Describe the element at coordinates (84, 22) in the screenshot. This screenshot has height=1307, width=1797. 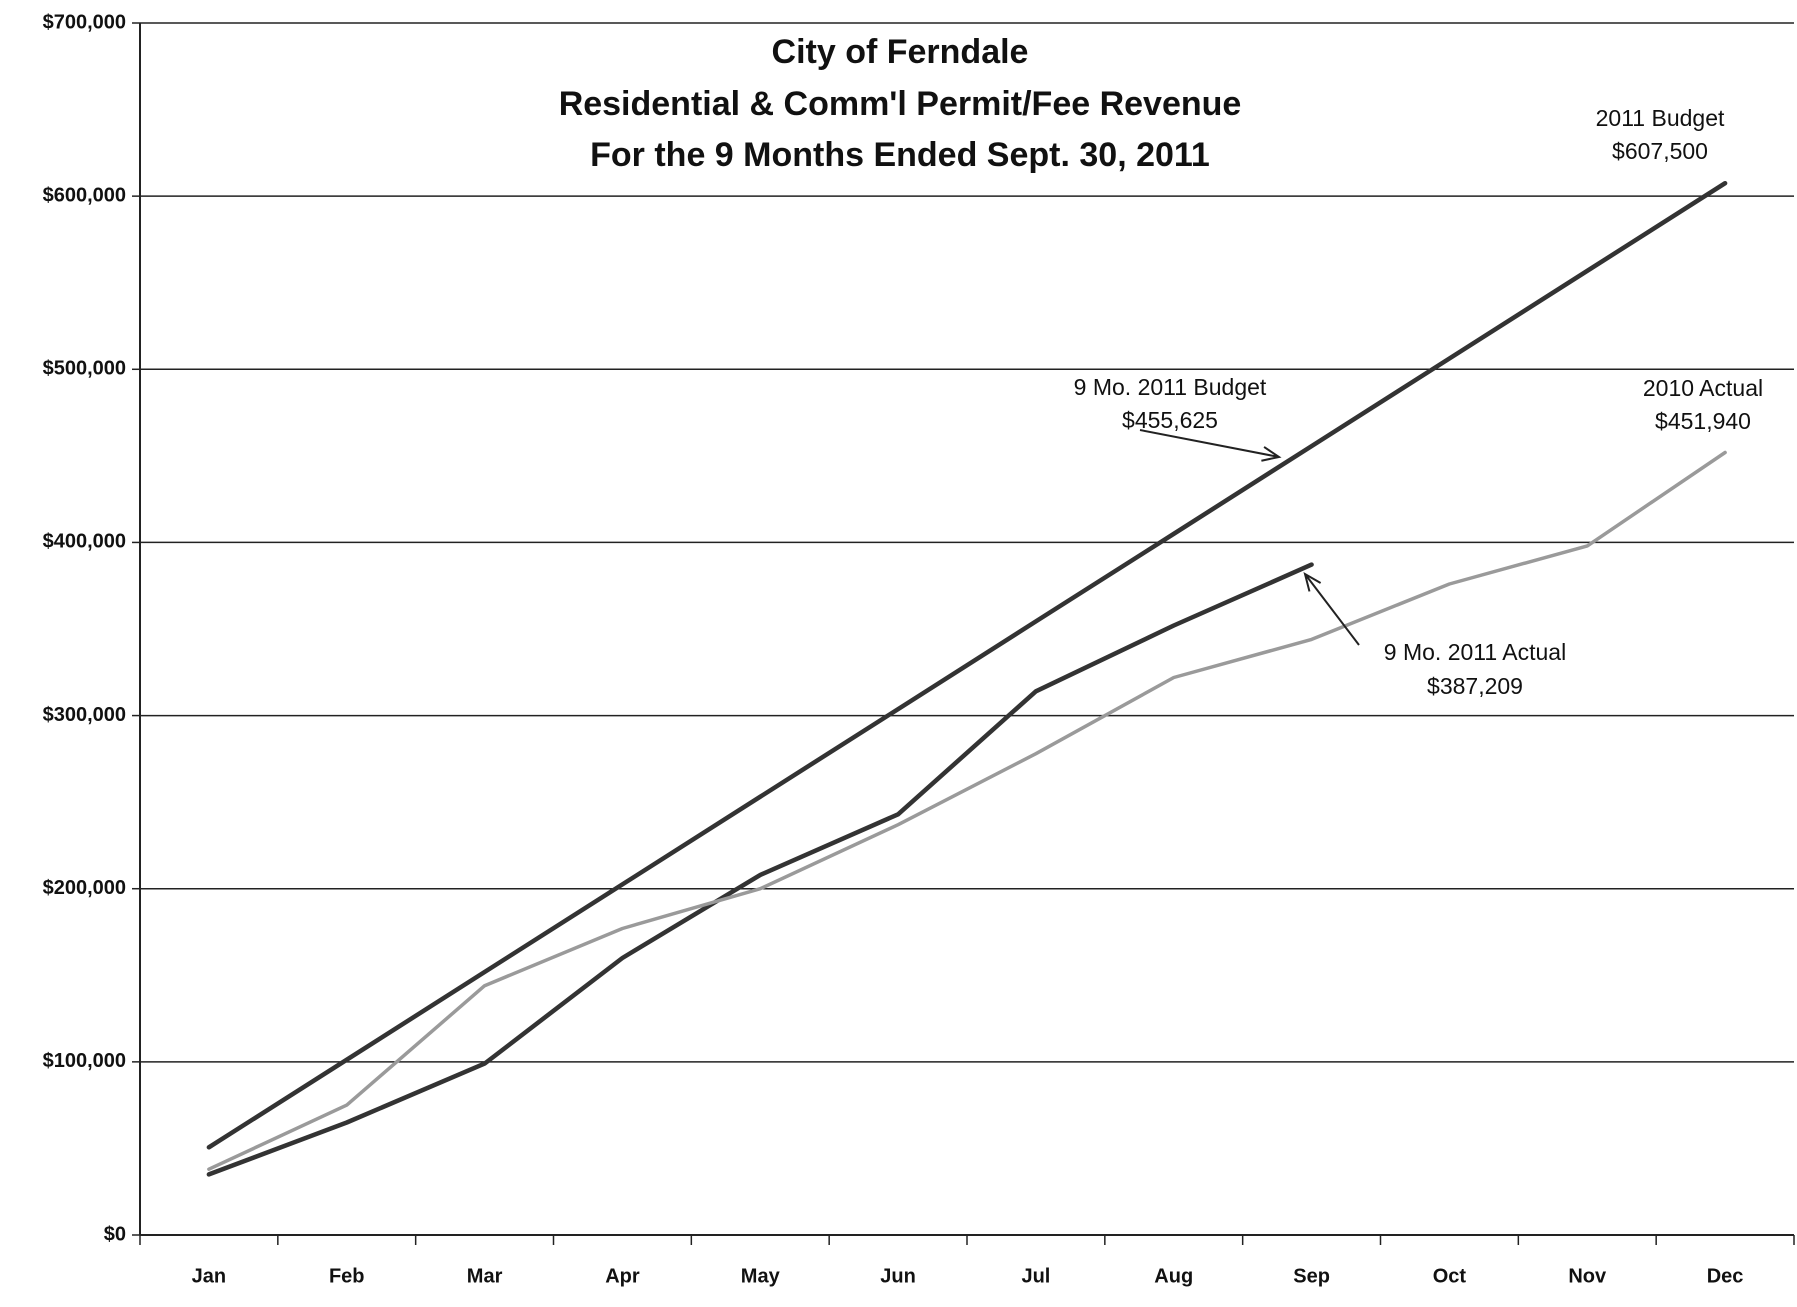
I see `y-tick-label: $700,000` at that location.